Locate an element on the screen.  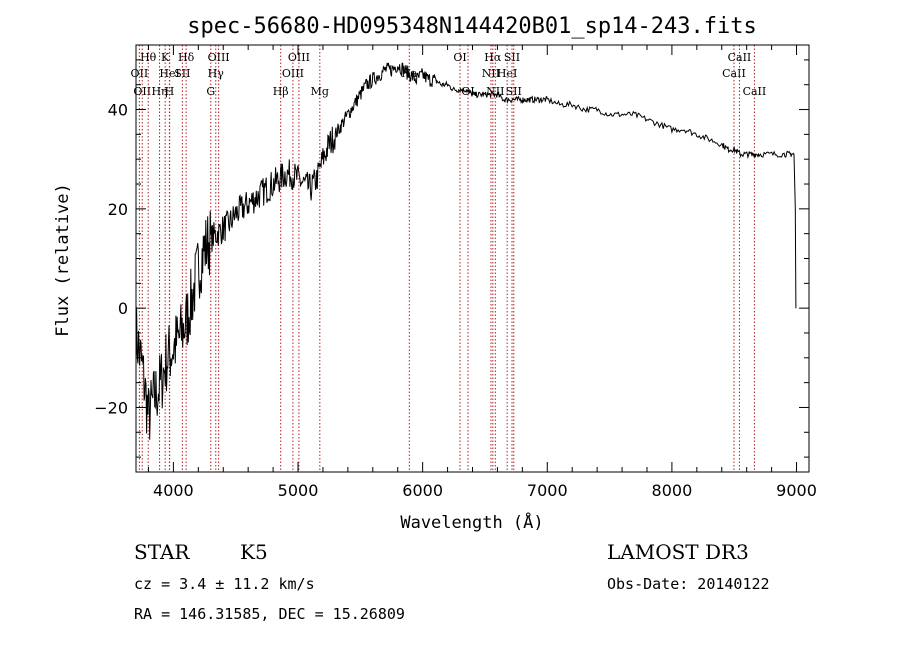
x-tick-label: 4000 is located at coordinates (173, 490).